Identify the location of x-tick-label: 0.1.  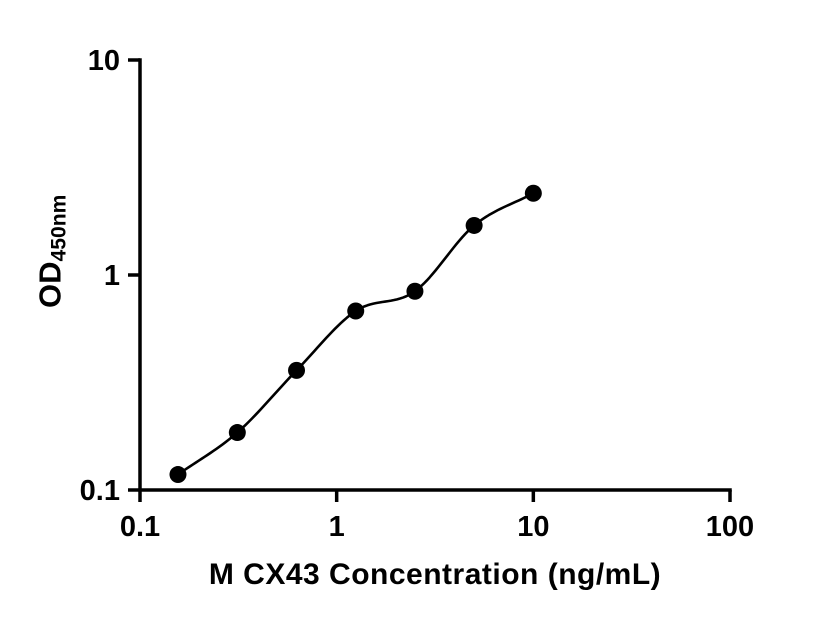
(140, 527).